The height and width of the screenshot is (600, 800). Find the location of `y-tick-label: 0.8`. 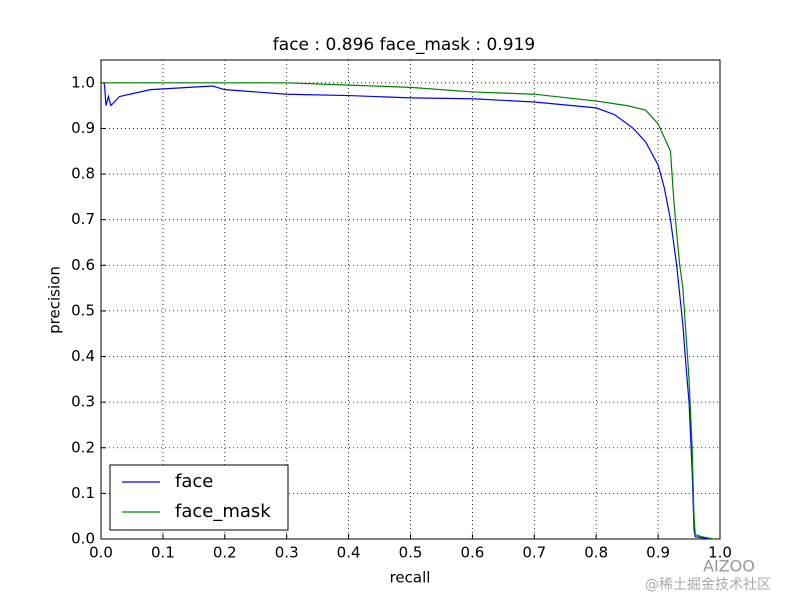

y-tick-label: 0.8 is located at coordinates (83, 174).